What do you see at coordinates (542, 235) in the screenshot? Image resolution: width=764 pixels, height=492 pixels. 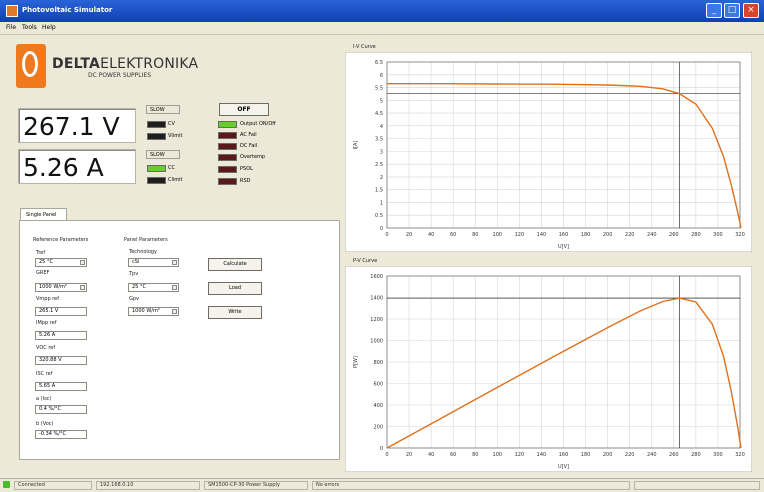 I see `iv-x-tick-label: 140` at bounding box center [542, 235].